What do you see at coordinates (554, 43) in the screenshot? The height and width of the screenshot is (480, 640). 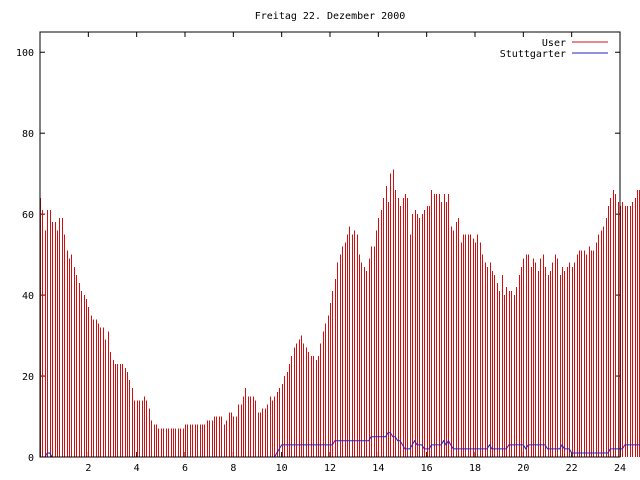 I see `legend-label-user: User` at bounding box center [554, 43].